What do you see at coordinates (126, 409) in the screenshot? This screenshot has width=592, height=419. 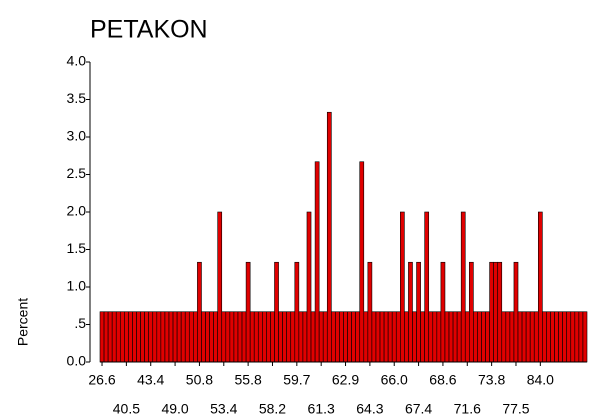 I see `x-tick-label: 40.5` at bounding box center [126, 409].